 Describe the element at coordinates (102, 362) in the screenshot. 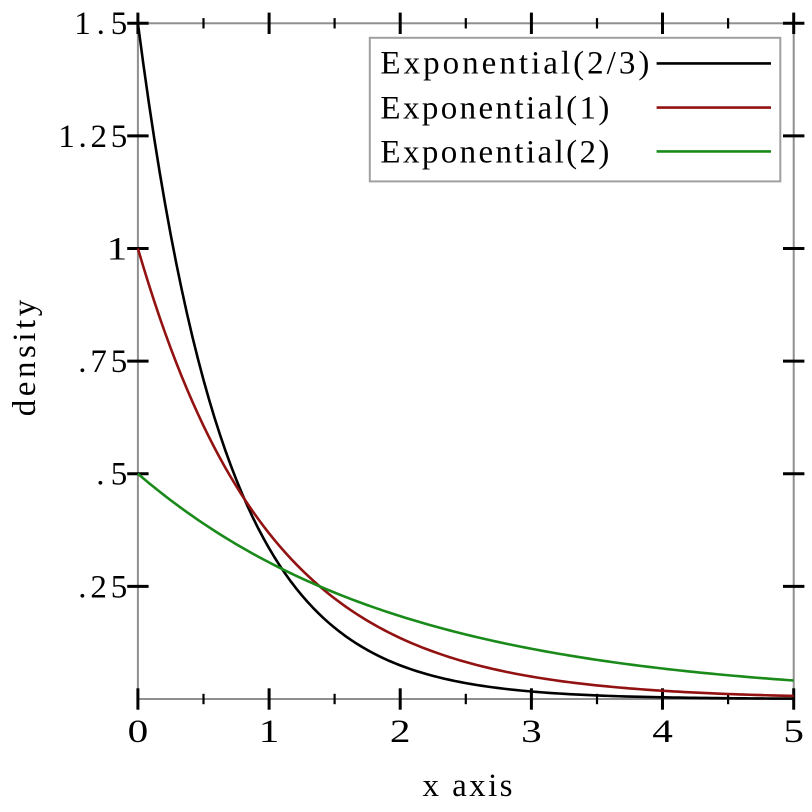

I see `svg-text: .75` at that location.